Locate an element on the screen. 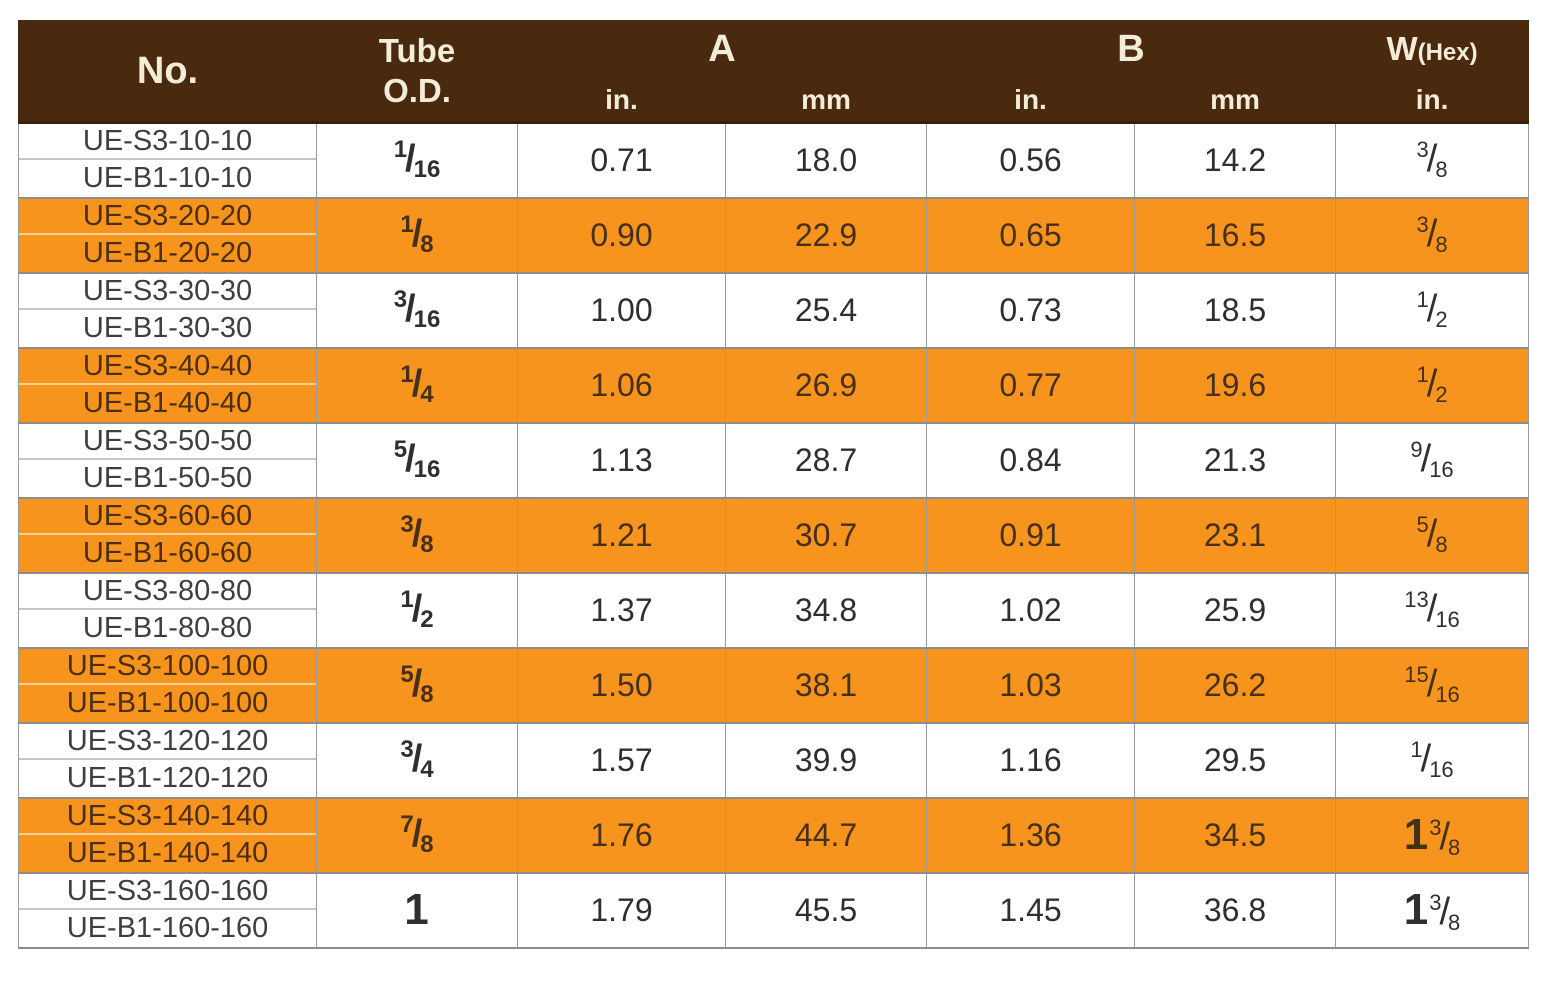  a-mm-value: 22.9 is located at coordinates (826, 235).